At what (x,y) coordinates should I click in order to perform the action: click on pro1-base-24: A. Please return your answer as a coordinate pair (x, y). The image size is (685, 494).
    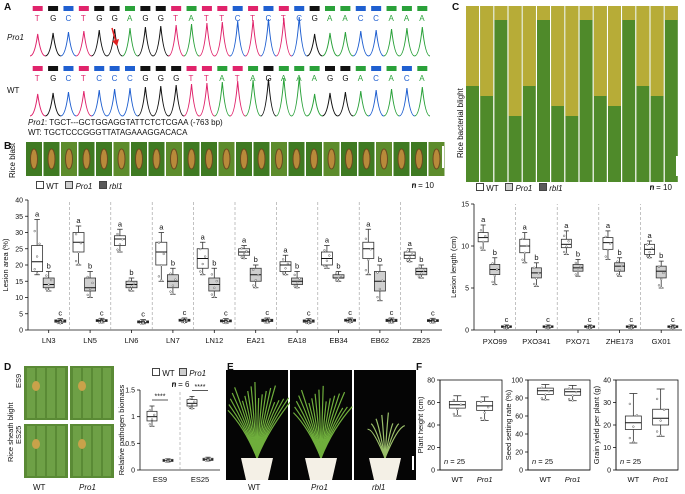
    Looking at the image, I should click on (407, 18).